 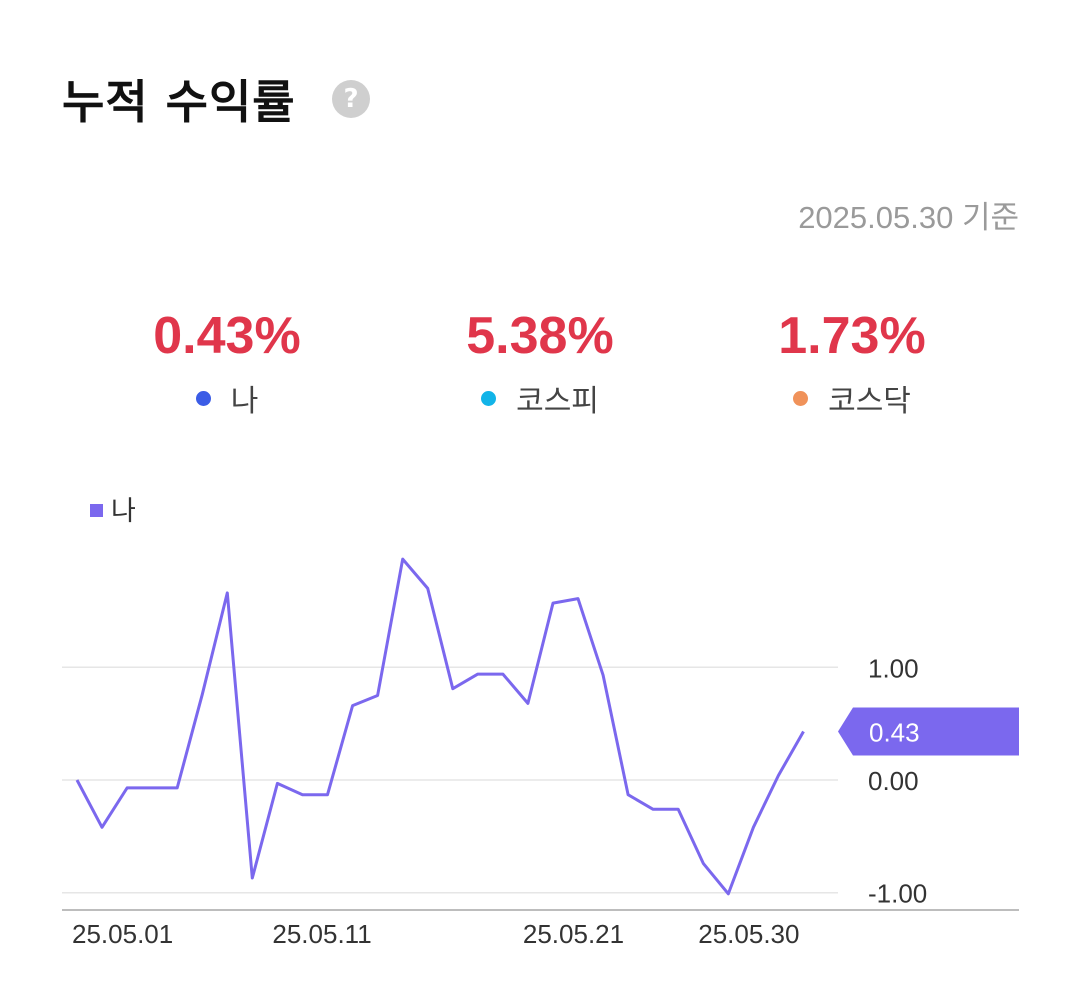 I want to click on x-tick-label: 25.05.30, so click(x=748, y=934).